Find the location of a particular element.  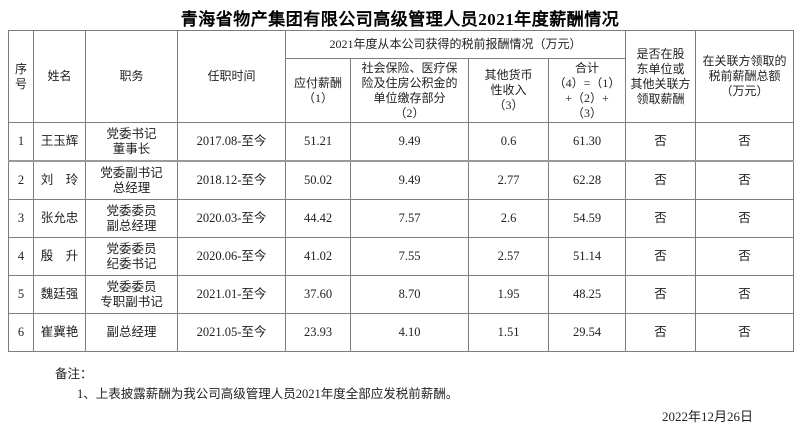

col-header-related-party: 在关联方领取的 税前薪酬总额 （万元） is located at coordinates (745, 76).